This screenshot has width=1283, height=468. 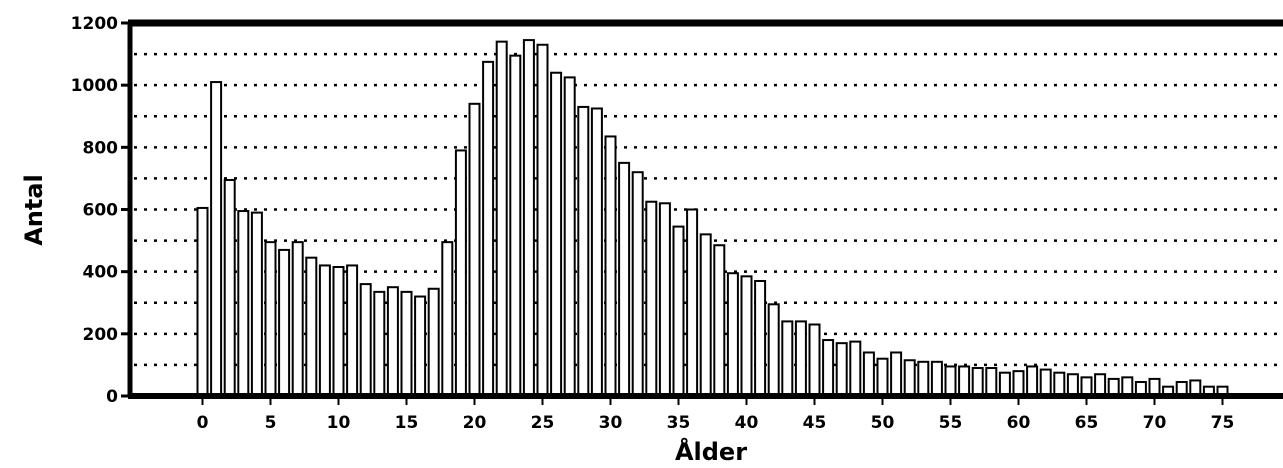 I want to click on x-tick-label: 70, so click(x=1155, y=423).